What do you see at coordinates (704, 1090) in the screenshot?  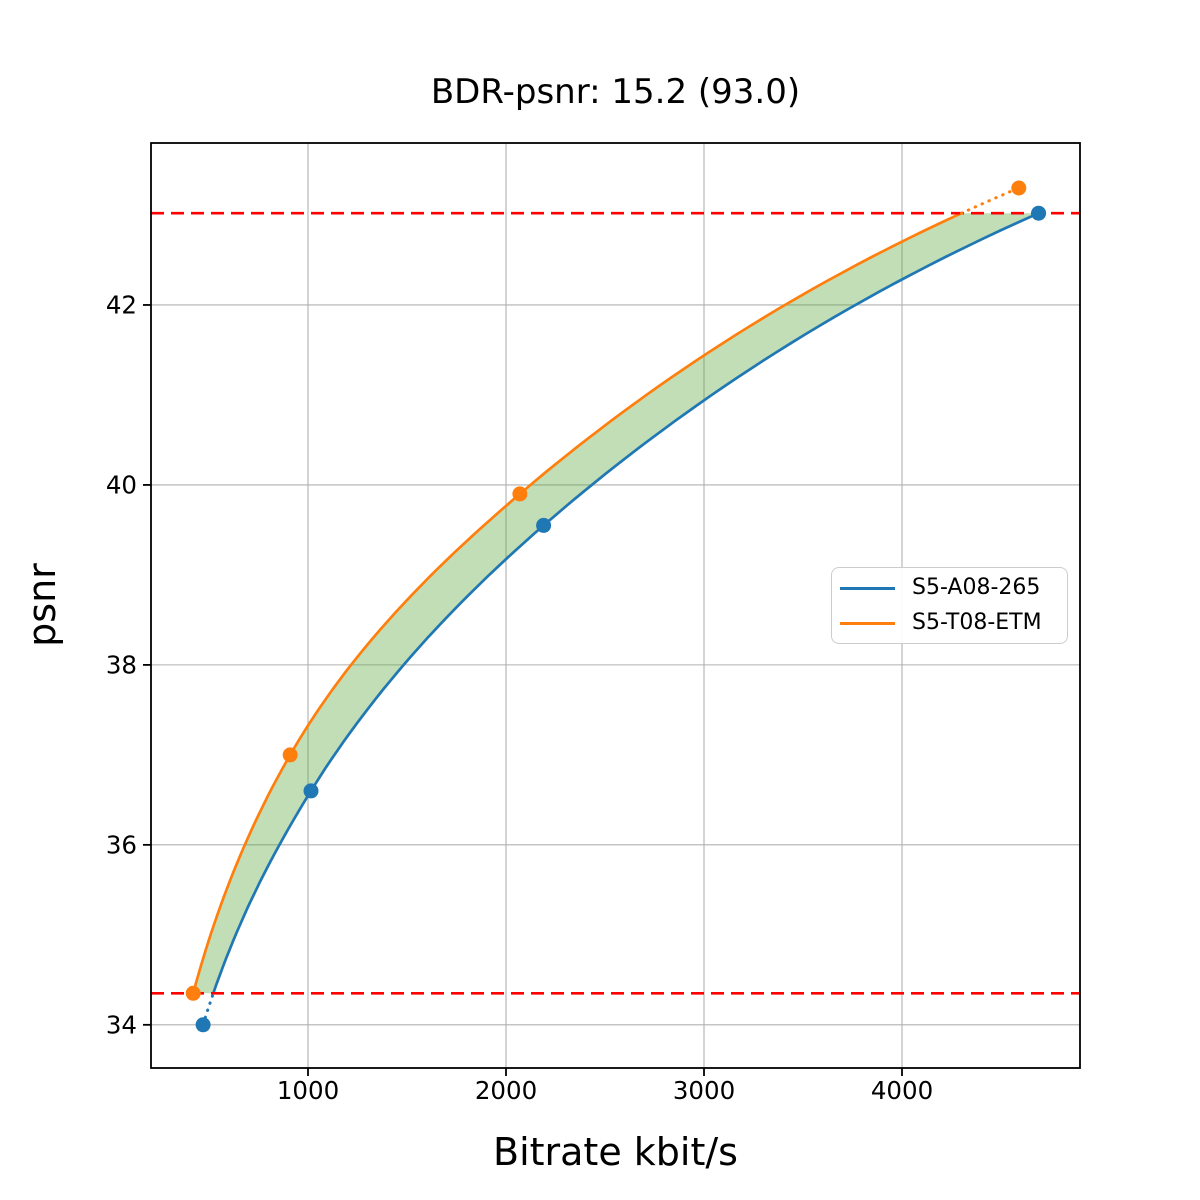 I see `x-tick-label: 3000` at bounding box center [704, 1090].